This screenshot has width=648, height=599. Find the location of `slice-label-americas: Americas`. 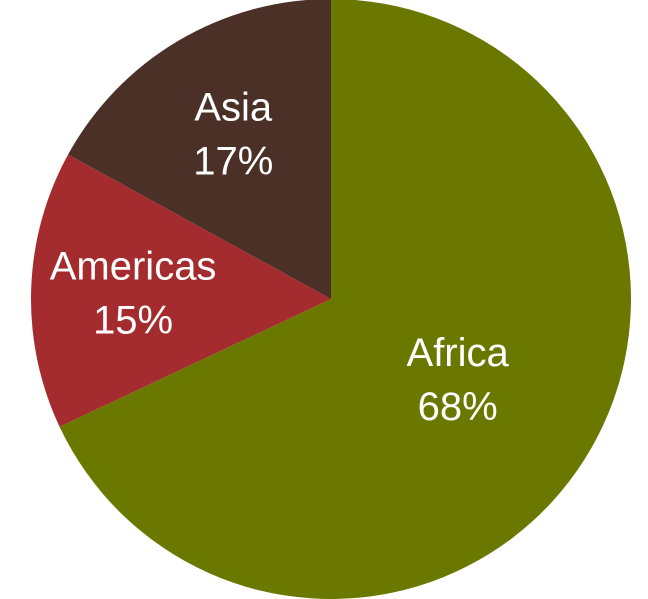

slice-label-americas: Americas is located at coordinates (133, 266).